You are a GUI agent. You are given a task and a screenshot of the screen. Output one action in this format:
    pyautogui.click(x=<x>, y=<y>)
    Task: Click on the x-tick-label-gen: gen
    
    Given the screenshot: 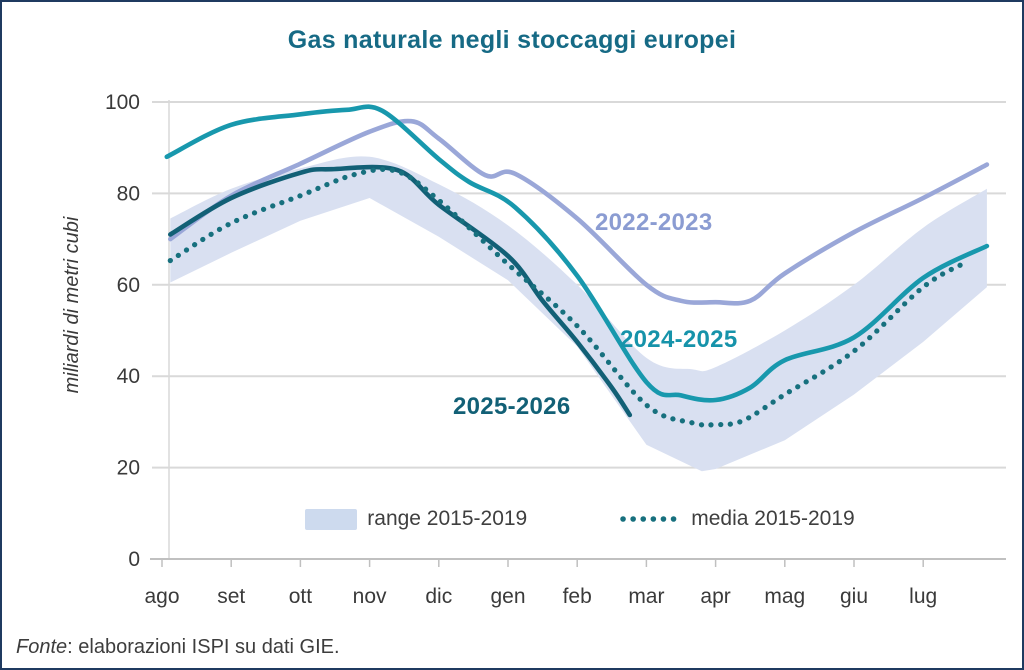 What is the action you would take?
    pyautogui.click(x=507, y=596)
    